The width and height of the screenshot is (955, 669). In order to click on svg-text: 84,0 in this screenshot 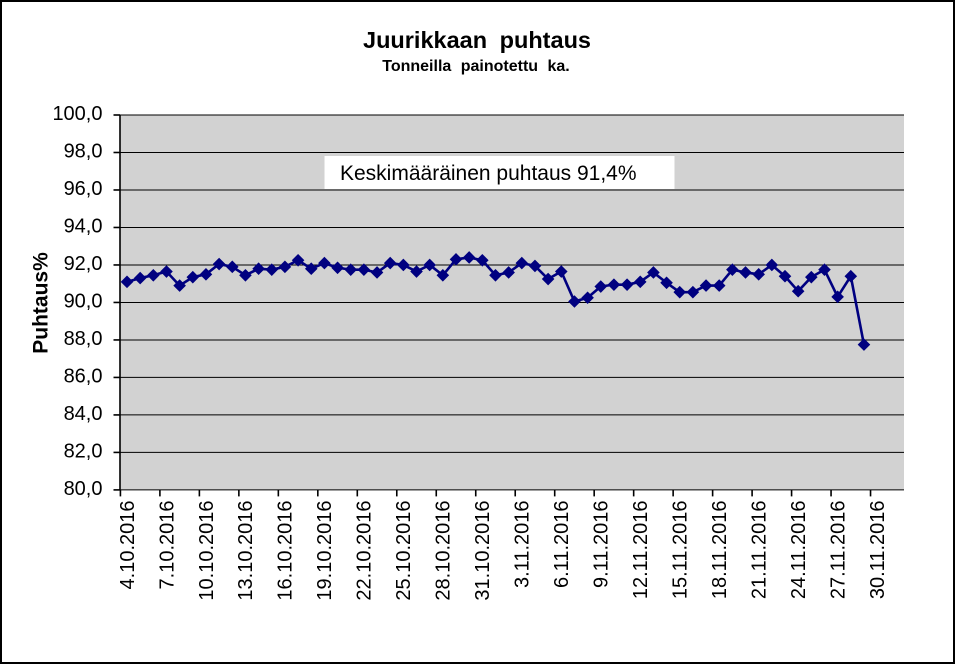, I will do `click(83, 414)`.